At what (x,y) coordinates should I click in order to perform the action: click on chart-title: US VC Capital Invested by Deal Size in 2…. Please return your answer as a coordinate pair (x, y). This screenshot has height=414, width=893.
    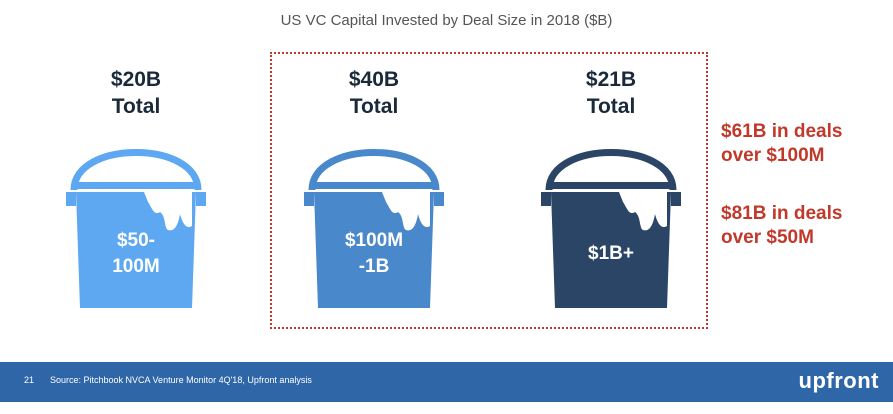
    Looking at the image, I should click on (446, 20).